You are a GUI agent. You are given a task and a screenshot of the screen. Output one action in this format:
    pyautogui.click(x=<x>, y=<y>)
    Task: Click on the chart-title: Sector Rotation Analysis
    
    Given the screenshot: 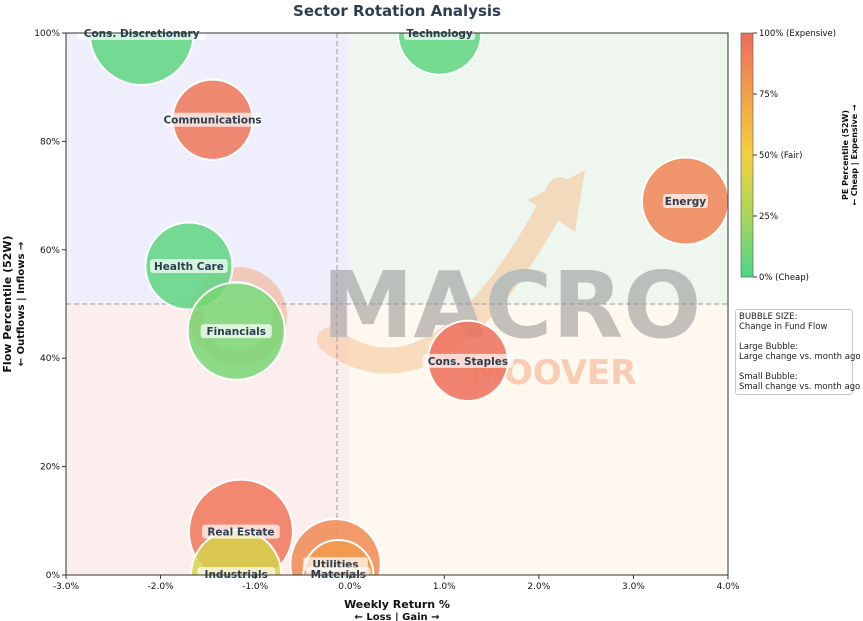 What is the action you would take?
    pyautogui.click(x=397, y=11)
    